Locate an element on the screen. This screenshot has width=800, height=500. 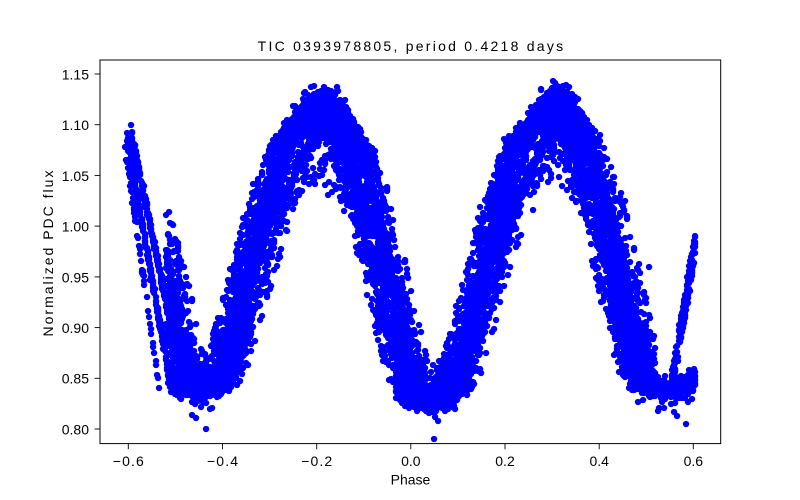
svg-text: 0.80 is located at coordinates (75, 429).